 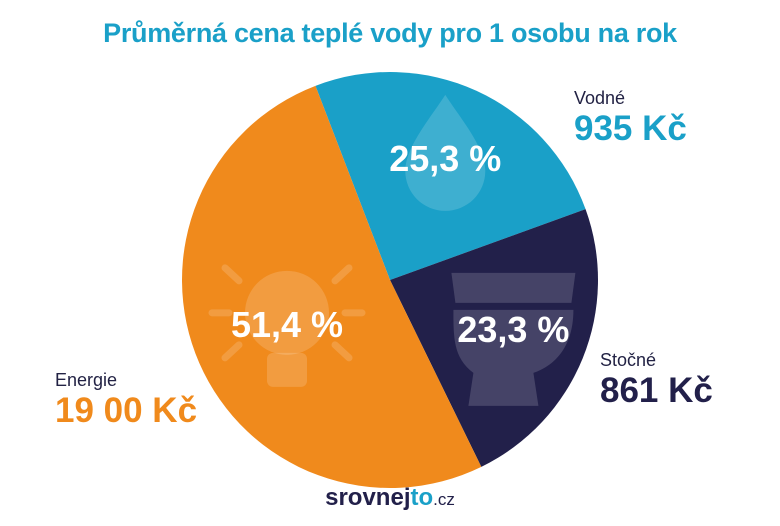 What do you see at coordinates (600, 98) in the screenshot?
I see `legend-vodne-name: Vodné` at bounding box center [600, 98].